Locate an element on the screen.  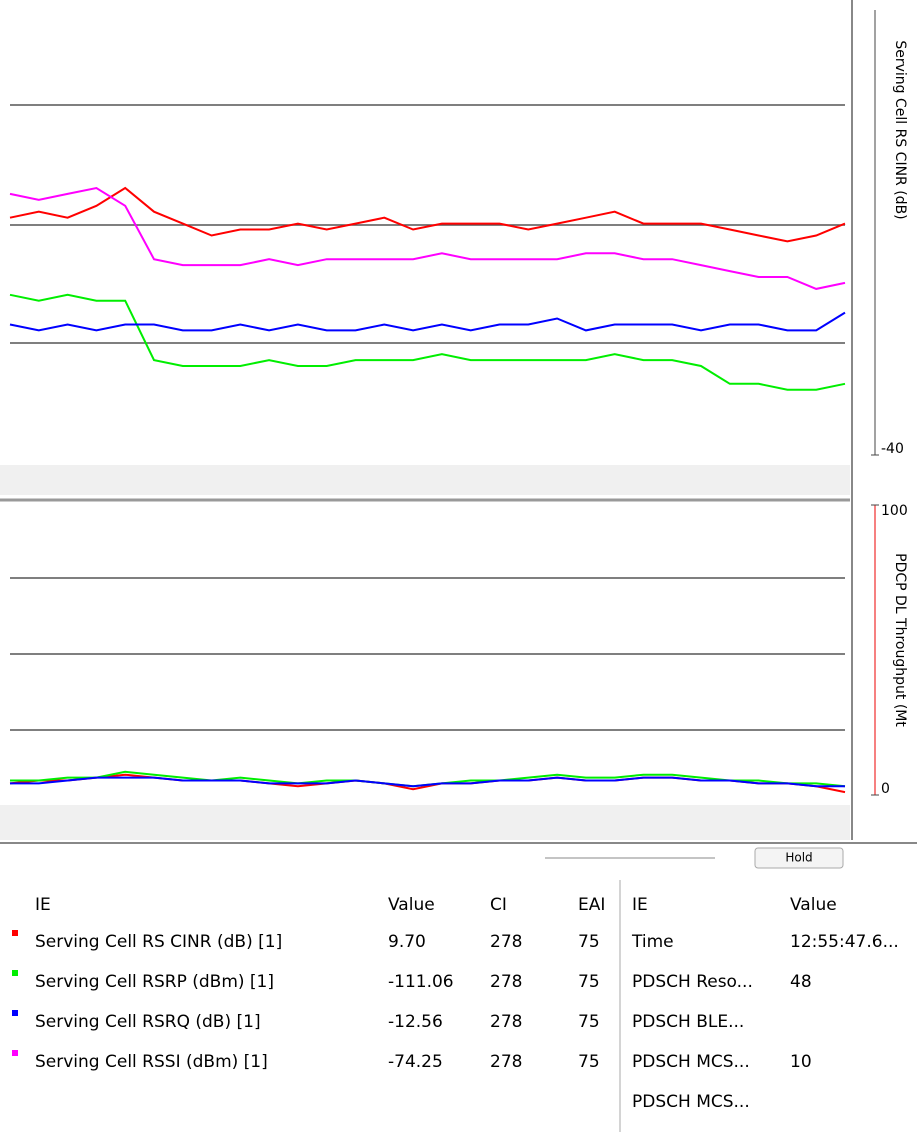
hold-button is located at coordinates (799, 858).